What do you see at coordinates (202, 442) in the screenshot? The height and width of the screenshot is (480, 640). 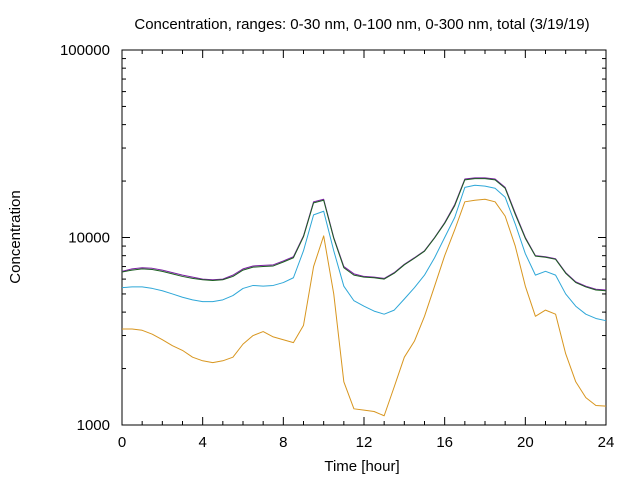 I see `x-tick-label: 4` at bounding box center [202, 442].